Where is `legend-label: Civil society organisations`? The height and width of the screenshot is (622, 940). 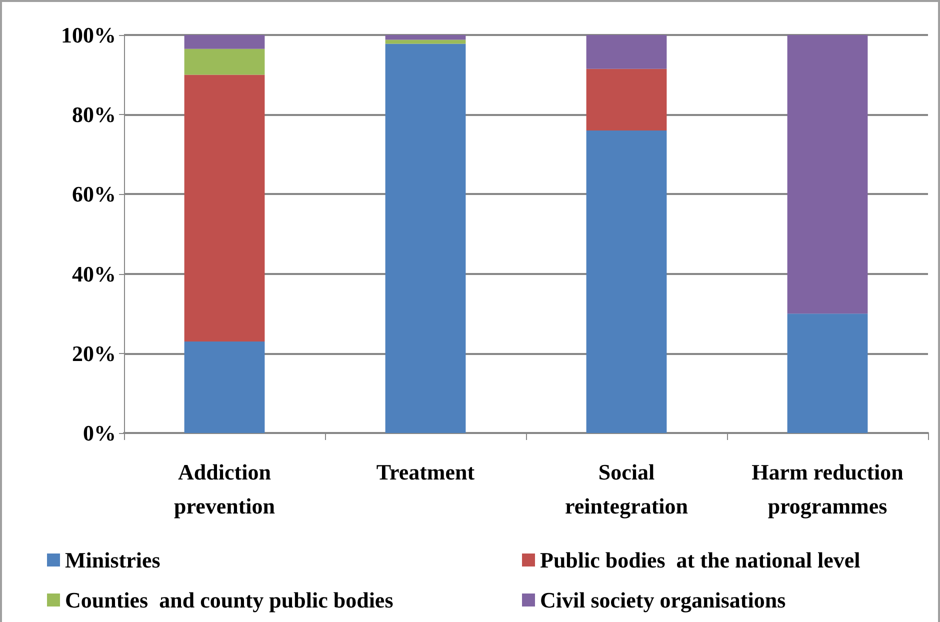
legend-label: Civil society organisations is located at coordinates (663, 600).